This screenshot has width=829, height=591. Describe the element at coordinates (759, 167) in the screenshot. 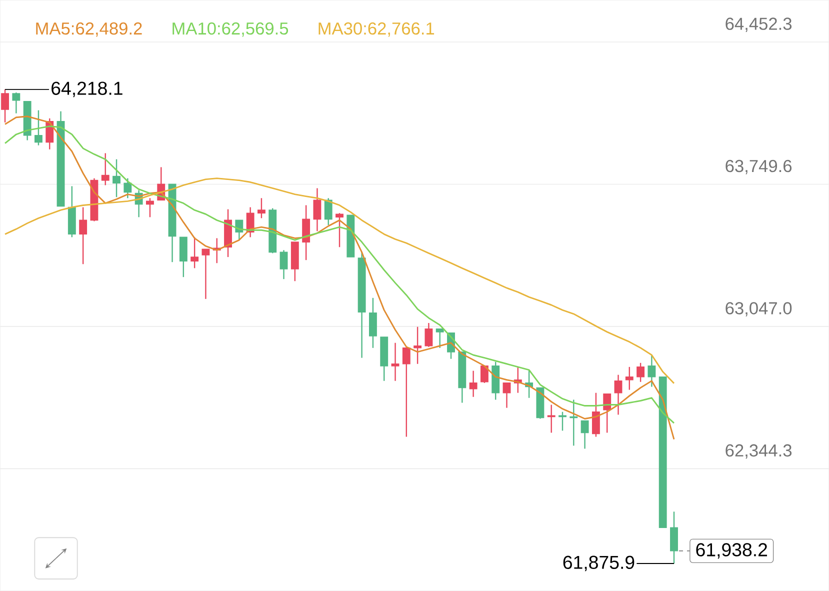

I see `y-tick-label: 63,749.6` at that location.